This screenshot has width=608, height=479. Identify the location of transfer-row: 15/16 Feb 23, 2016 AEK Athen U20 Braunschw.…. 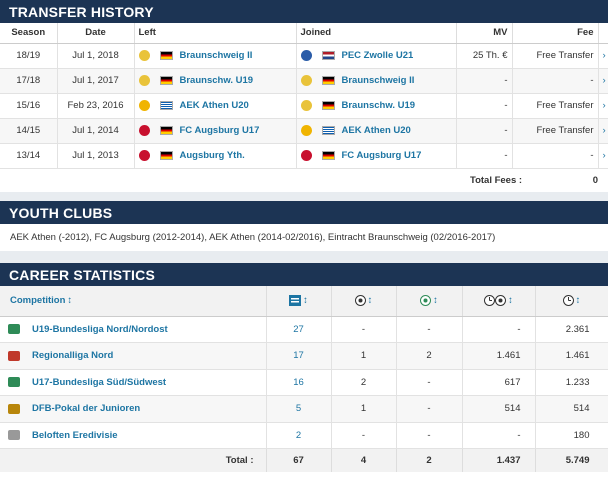
(304, 106).